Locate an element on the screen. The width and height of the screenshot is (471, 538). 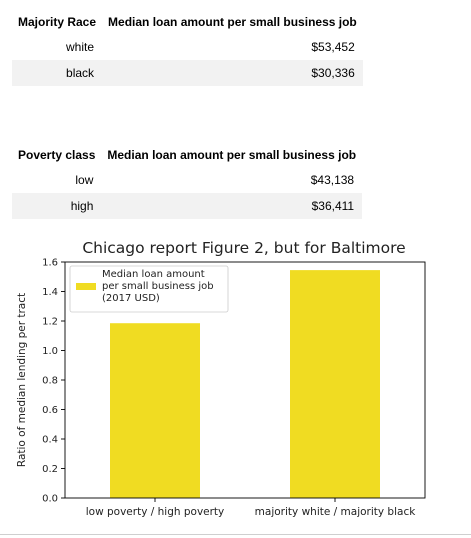
y-tick-label: 1.2 is located at coordinates (50, 322).